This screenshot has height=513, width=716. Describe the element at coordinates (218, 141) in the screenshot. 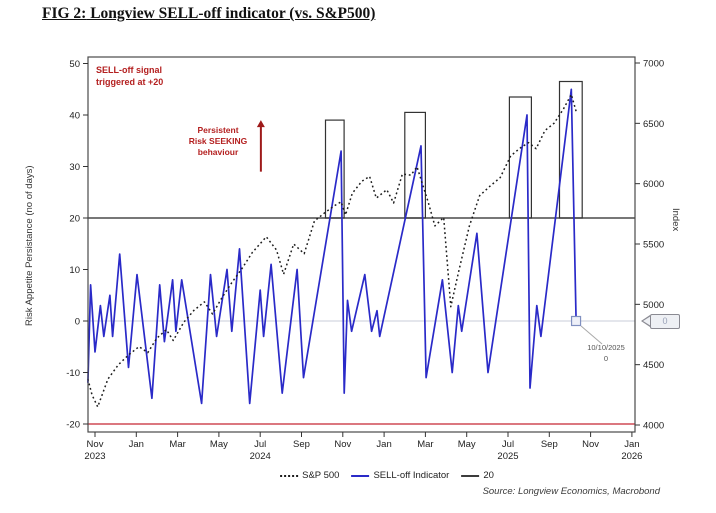

I see `annotation-persistent-risk-seeking: Persistent Risk SEEKING behaviour` at that location.